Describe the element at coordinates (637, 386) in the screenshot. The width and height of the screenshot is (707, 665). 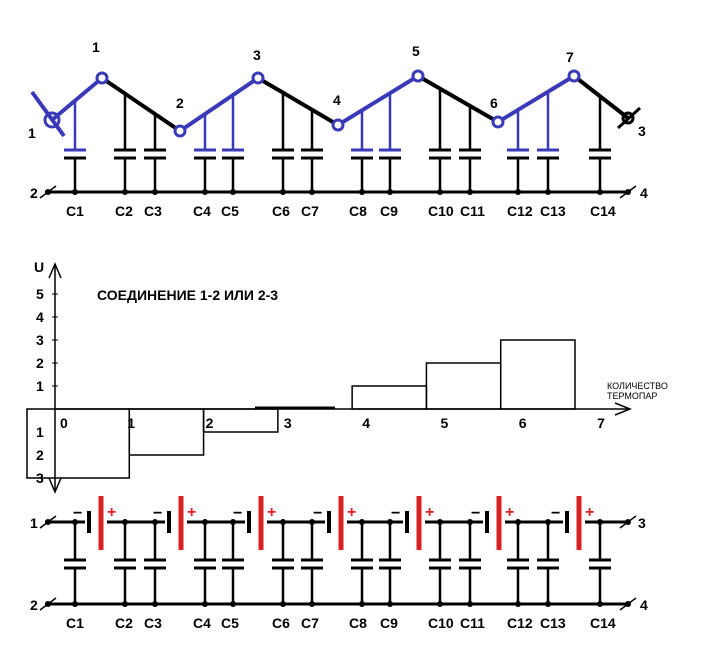
I see `x-axis-label-line1: КОЛИЧЕСТВО` at that location.